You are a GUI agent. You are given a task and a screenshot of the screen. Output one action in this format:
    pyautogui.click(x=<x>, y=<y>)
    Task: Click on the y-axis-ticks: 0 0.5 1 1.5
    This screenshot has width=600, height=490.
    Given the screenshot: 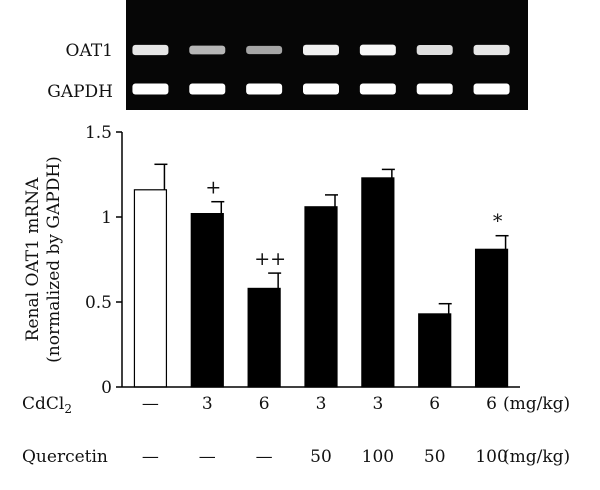 What is the action you would take?
    pyautogui.click(x=103, y=260)
    